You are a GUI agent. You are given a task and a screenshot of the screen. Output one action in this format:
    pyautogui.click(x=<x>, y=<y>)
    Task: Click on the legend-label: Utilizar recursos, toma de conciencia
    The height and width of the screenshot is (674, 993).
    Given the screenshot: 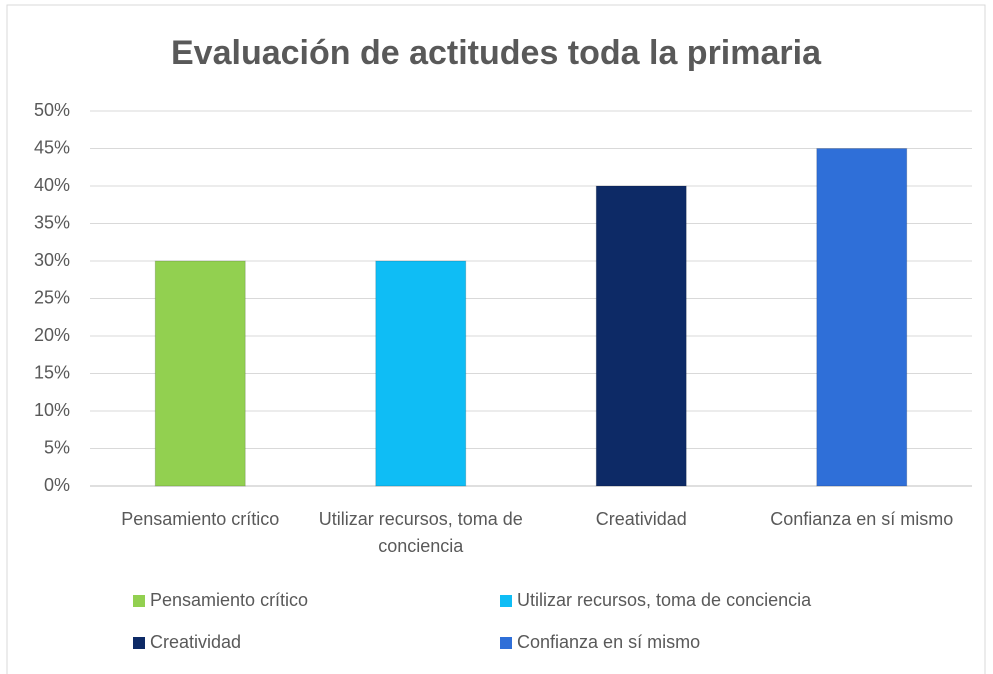 What is the action you would take?
    pyautogui.click(x=664, y=600)
    